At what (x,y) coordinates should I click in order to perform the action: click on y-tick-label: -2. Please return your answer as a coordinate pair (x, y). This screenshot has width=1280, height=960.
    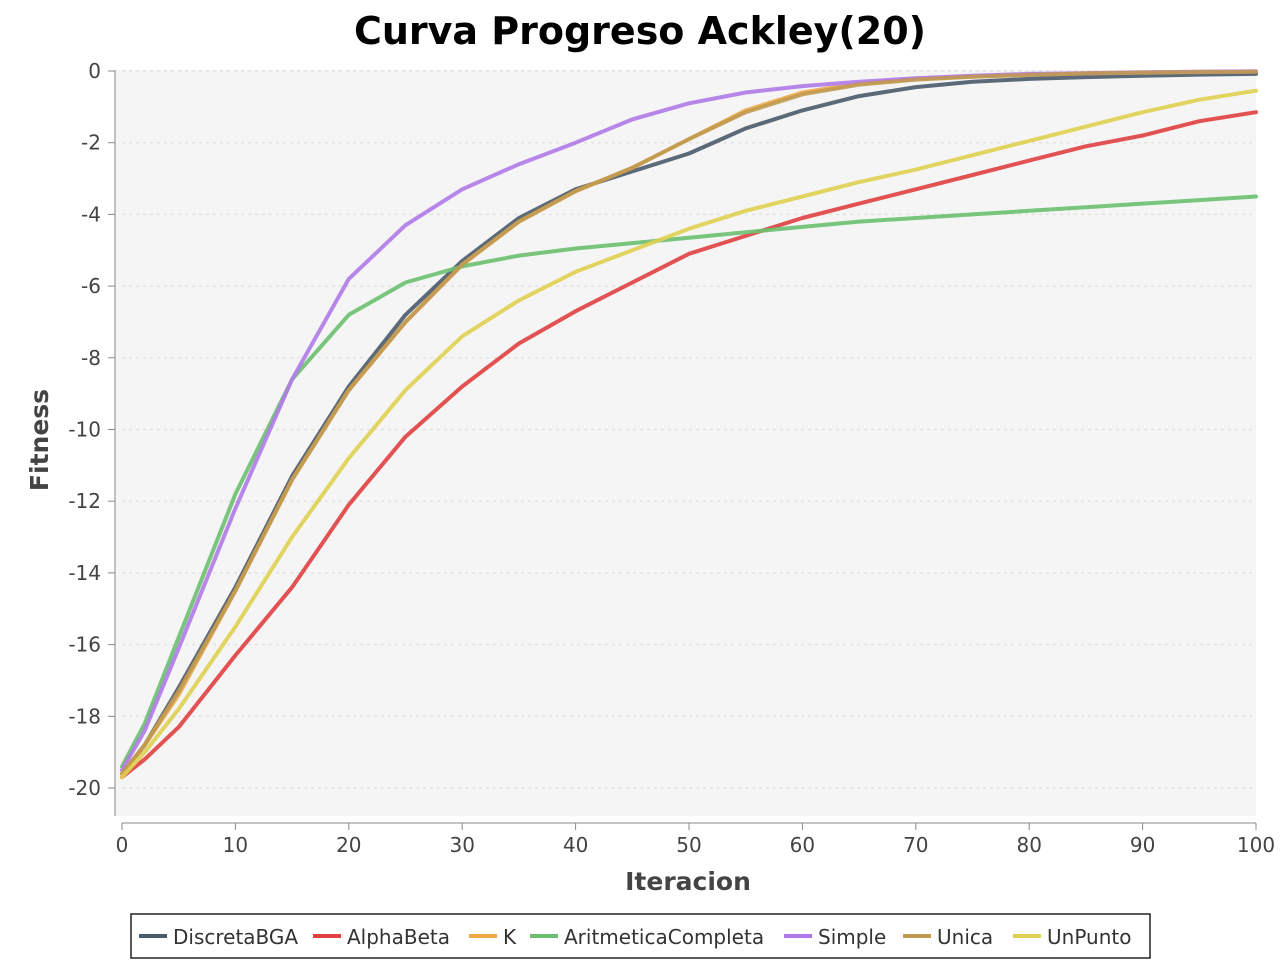
    Looking at the image, I should click on (91, 143).